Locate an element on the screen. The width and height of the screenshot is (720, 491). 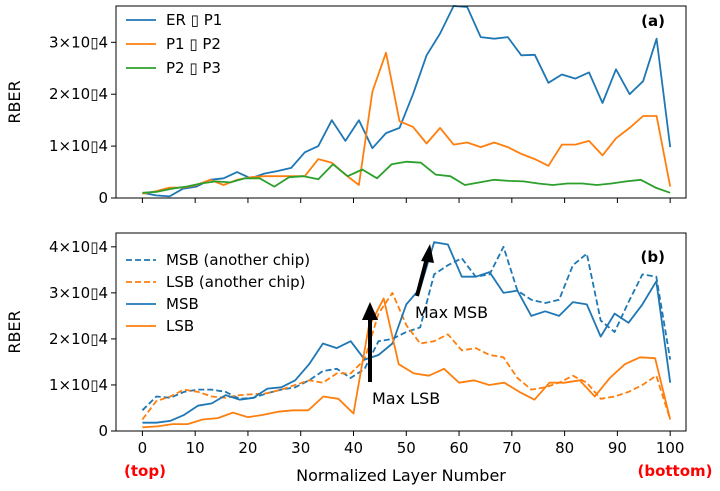
panel-a-legend-label-2: P1 ▯ P2 is located at coordinates (193, 44).